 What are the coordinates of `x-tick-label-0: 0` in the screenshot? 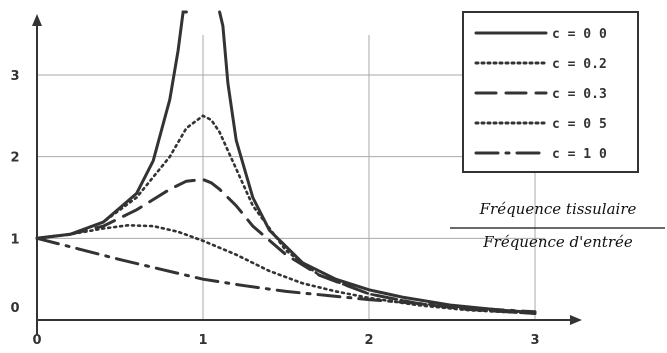 It's located at (36, 340).